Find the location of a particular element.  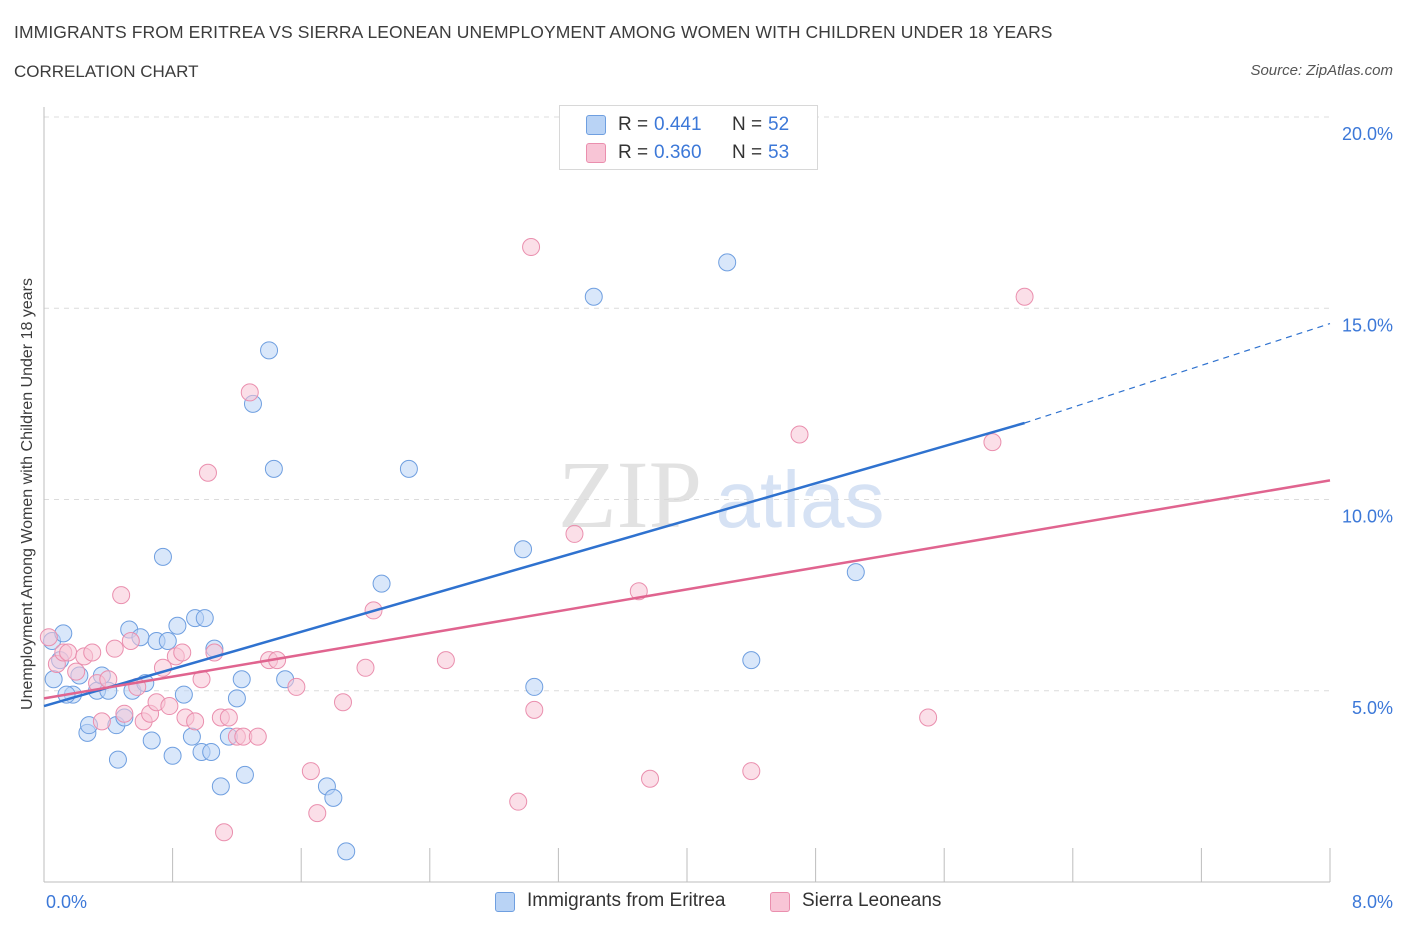

sierra-swatch is located at coordinates (596, 153).